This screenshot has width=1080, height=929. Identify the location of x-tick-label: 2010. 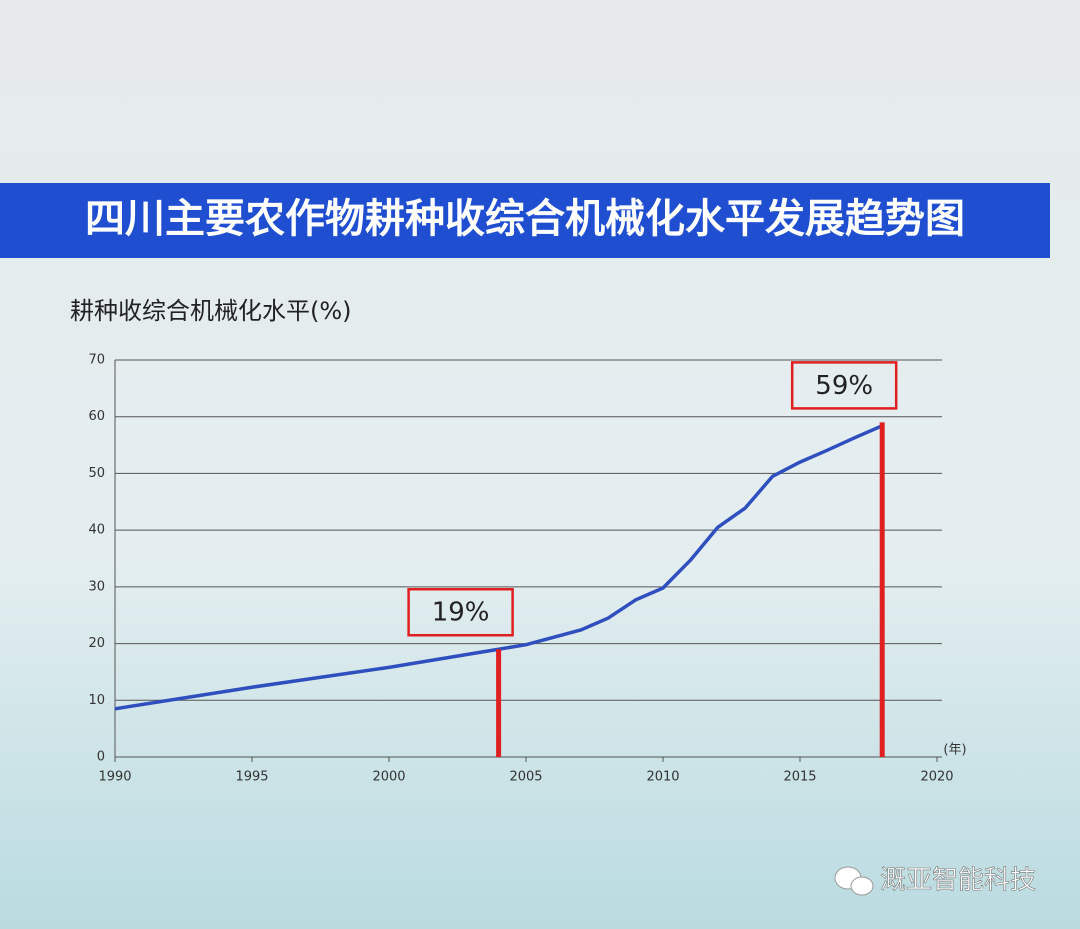
(662, 777).